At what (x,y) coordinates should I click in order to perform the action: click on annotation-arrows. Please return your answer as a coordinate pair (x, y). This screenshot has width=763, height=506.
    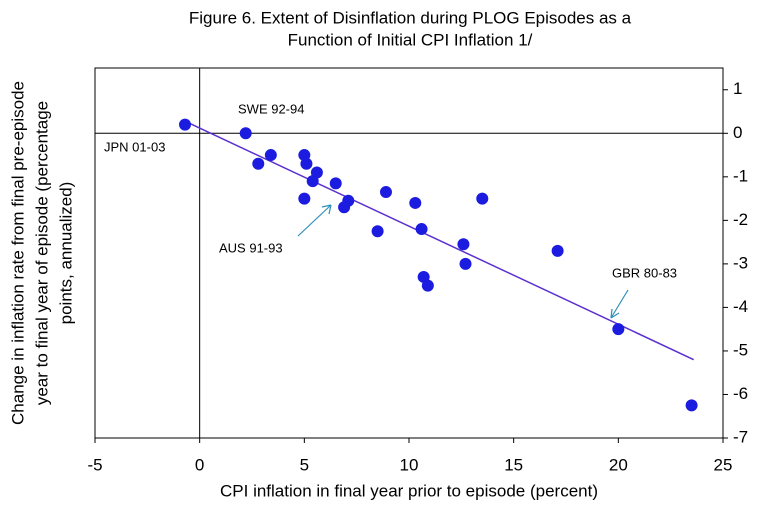
    Looking at the image, I should click on (463, 261).